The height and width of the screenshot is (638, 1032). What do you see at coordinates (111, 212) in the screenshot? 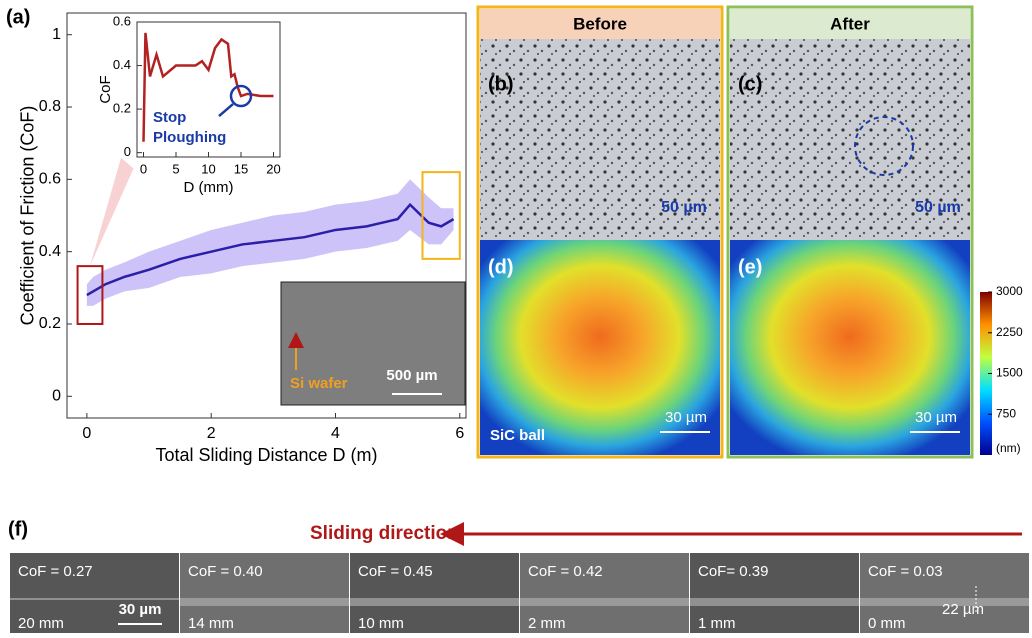
I see `callout` at bounding box center [111, 212].